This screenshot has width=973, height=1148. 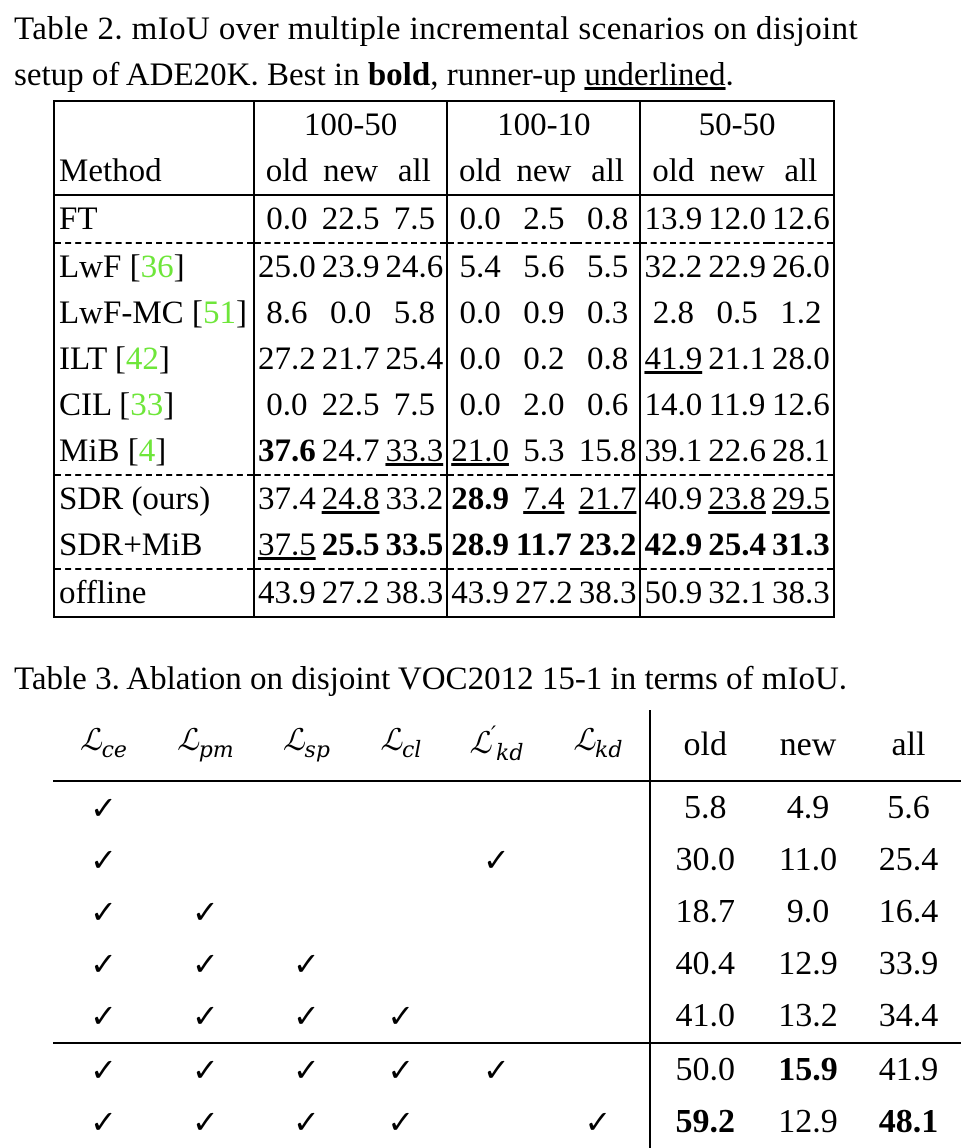 What do you see at coordinates (414, 451) in the screenshot?
I see `table2-value: 33.3` at bounding box center [414, 451].